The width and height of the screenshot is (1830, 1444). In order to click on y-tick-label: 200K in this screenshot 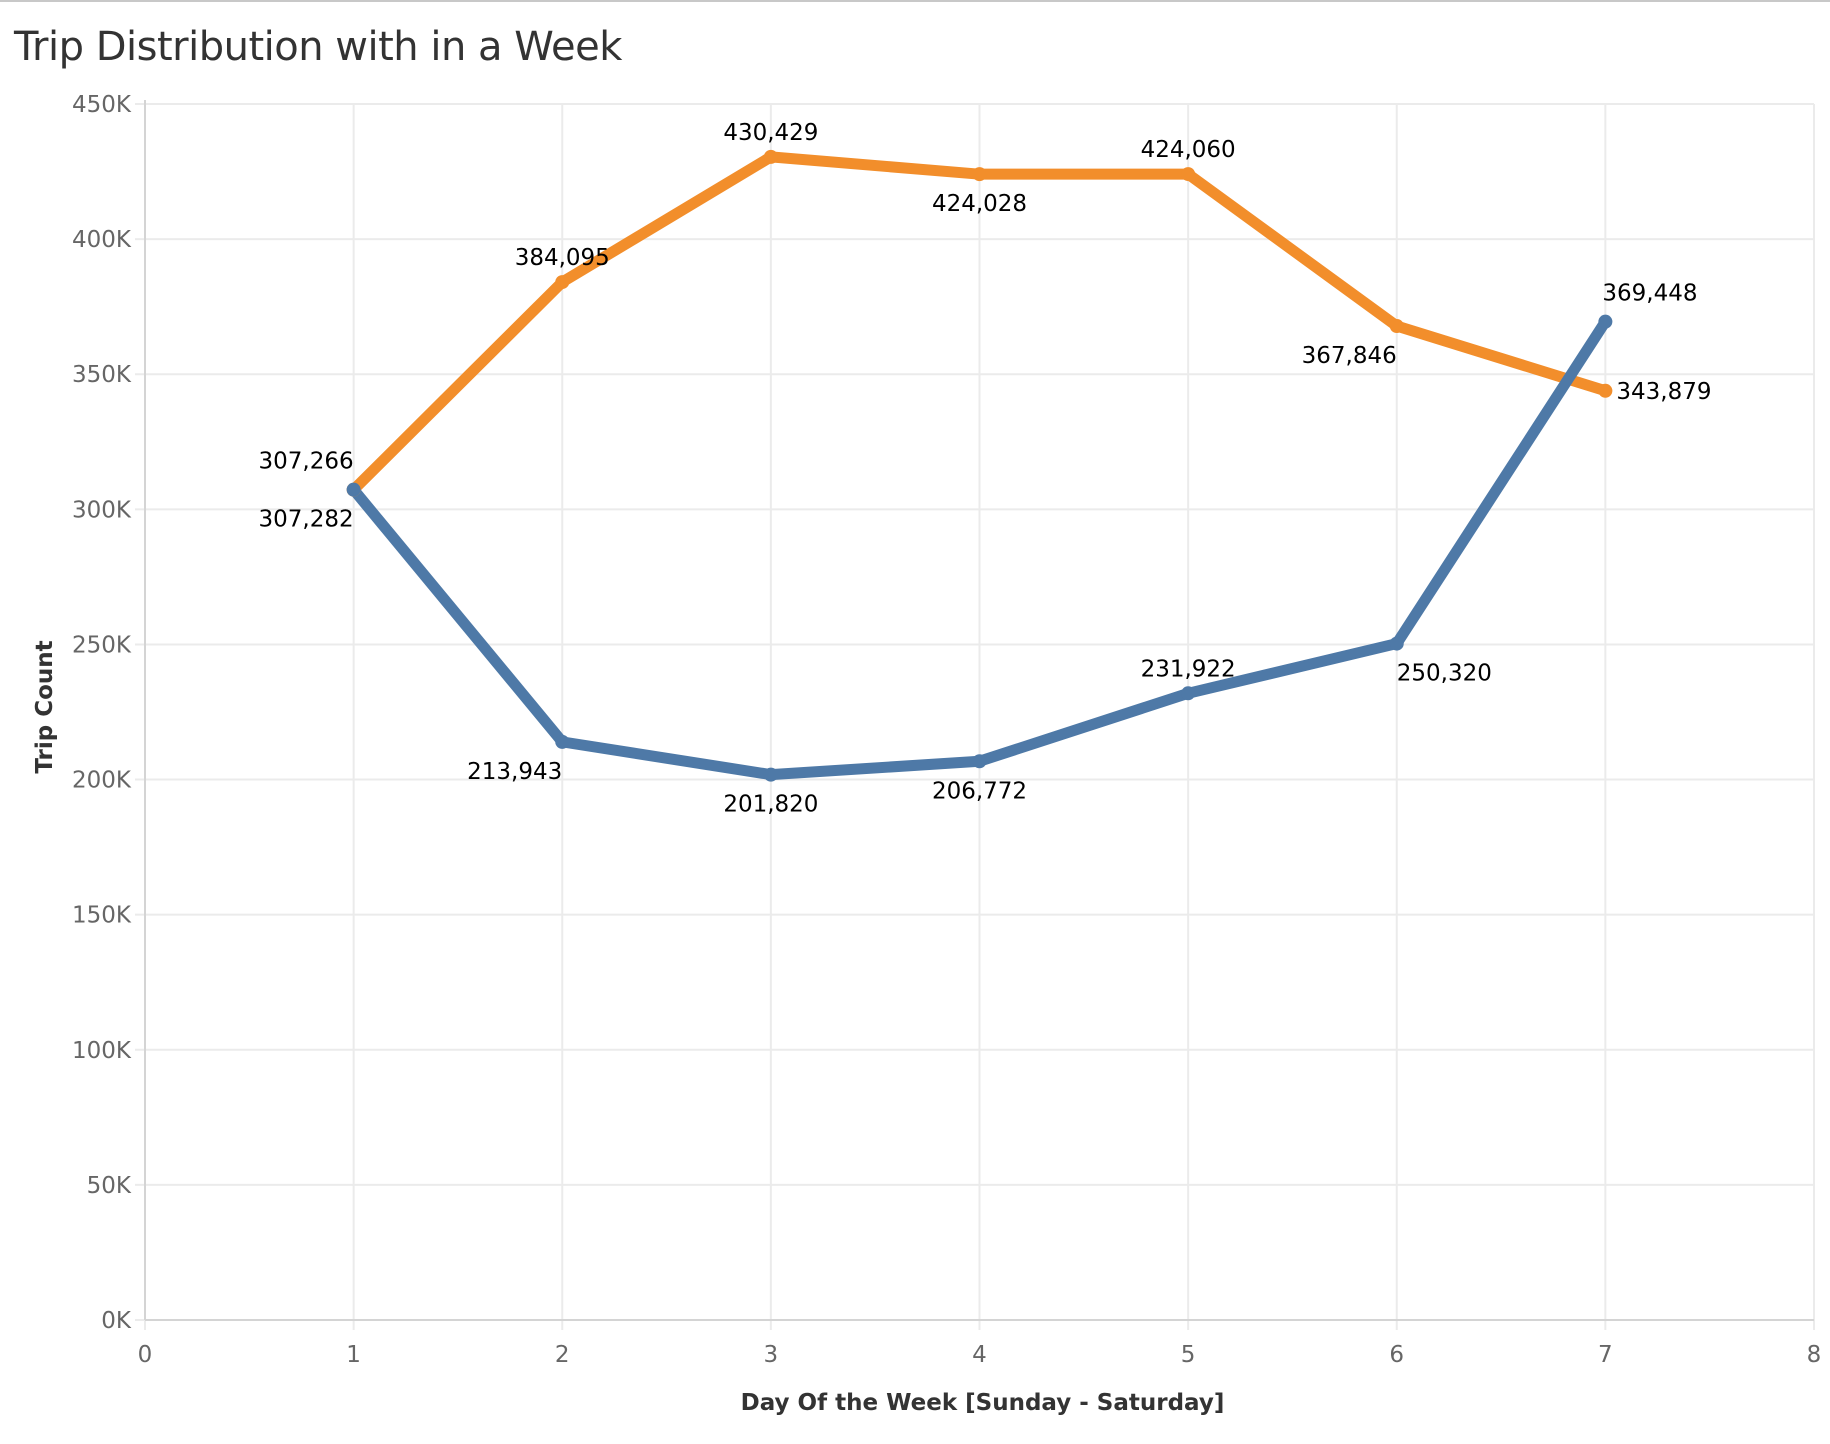, I will do `click(102, 781)`.